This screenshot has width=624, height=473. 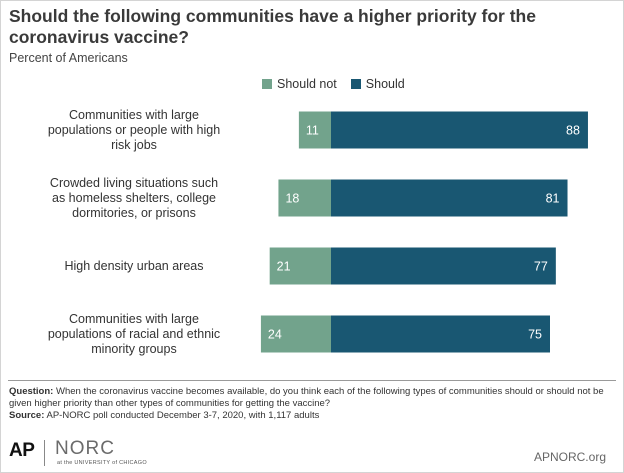 I want to click on category-label-line: dormitories, or prisons, so click(x=134, y=212).